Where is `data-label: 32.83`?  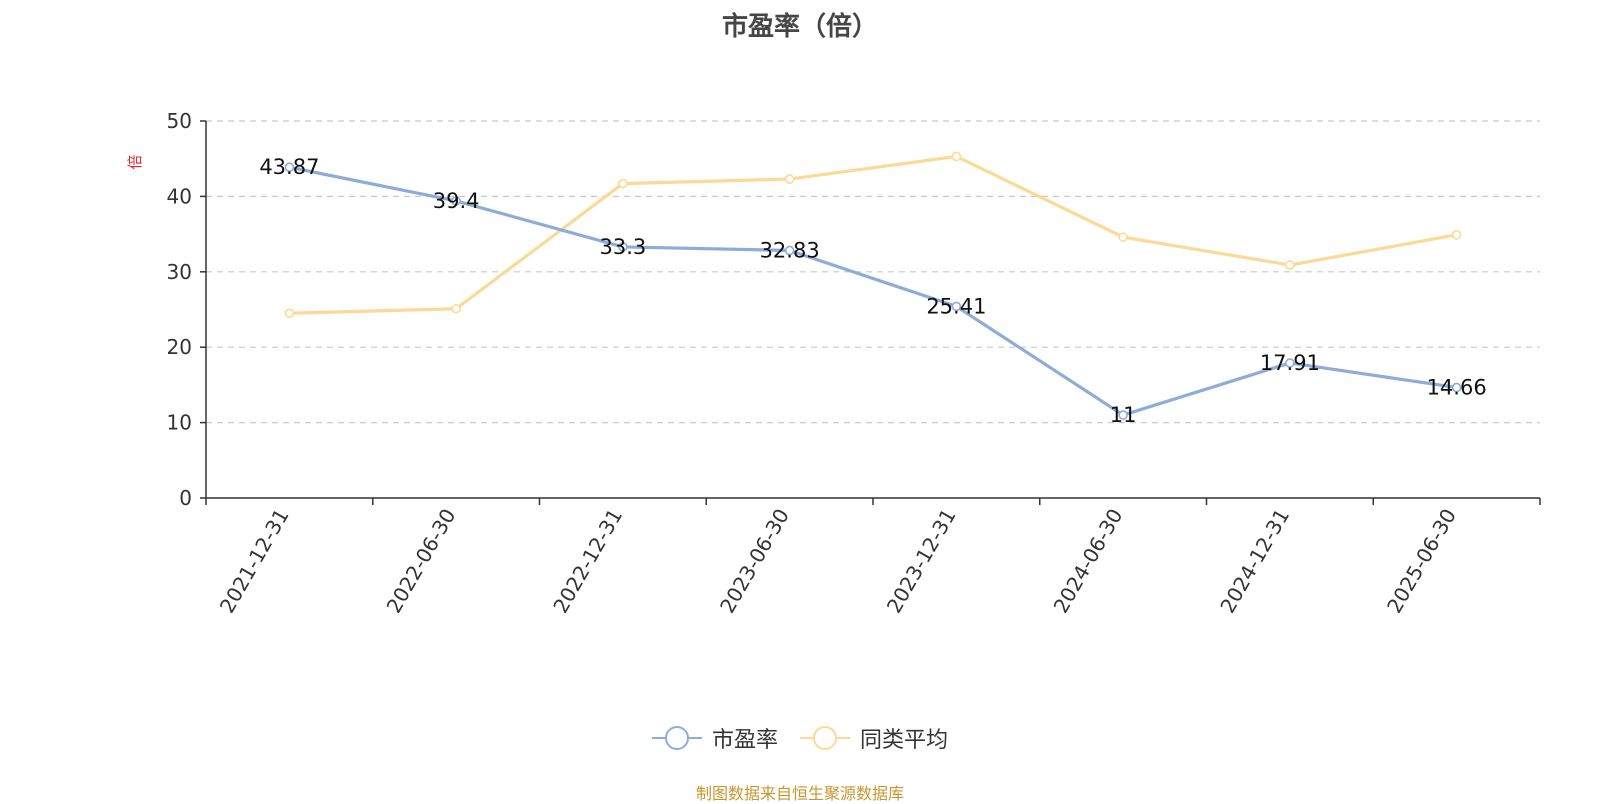
data-label: 32.83 is located at coordinates (790, 250).